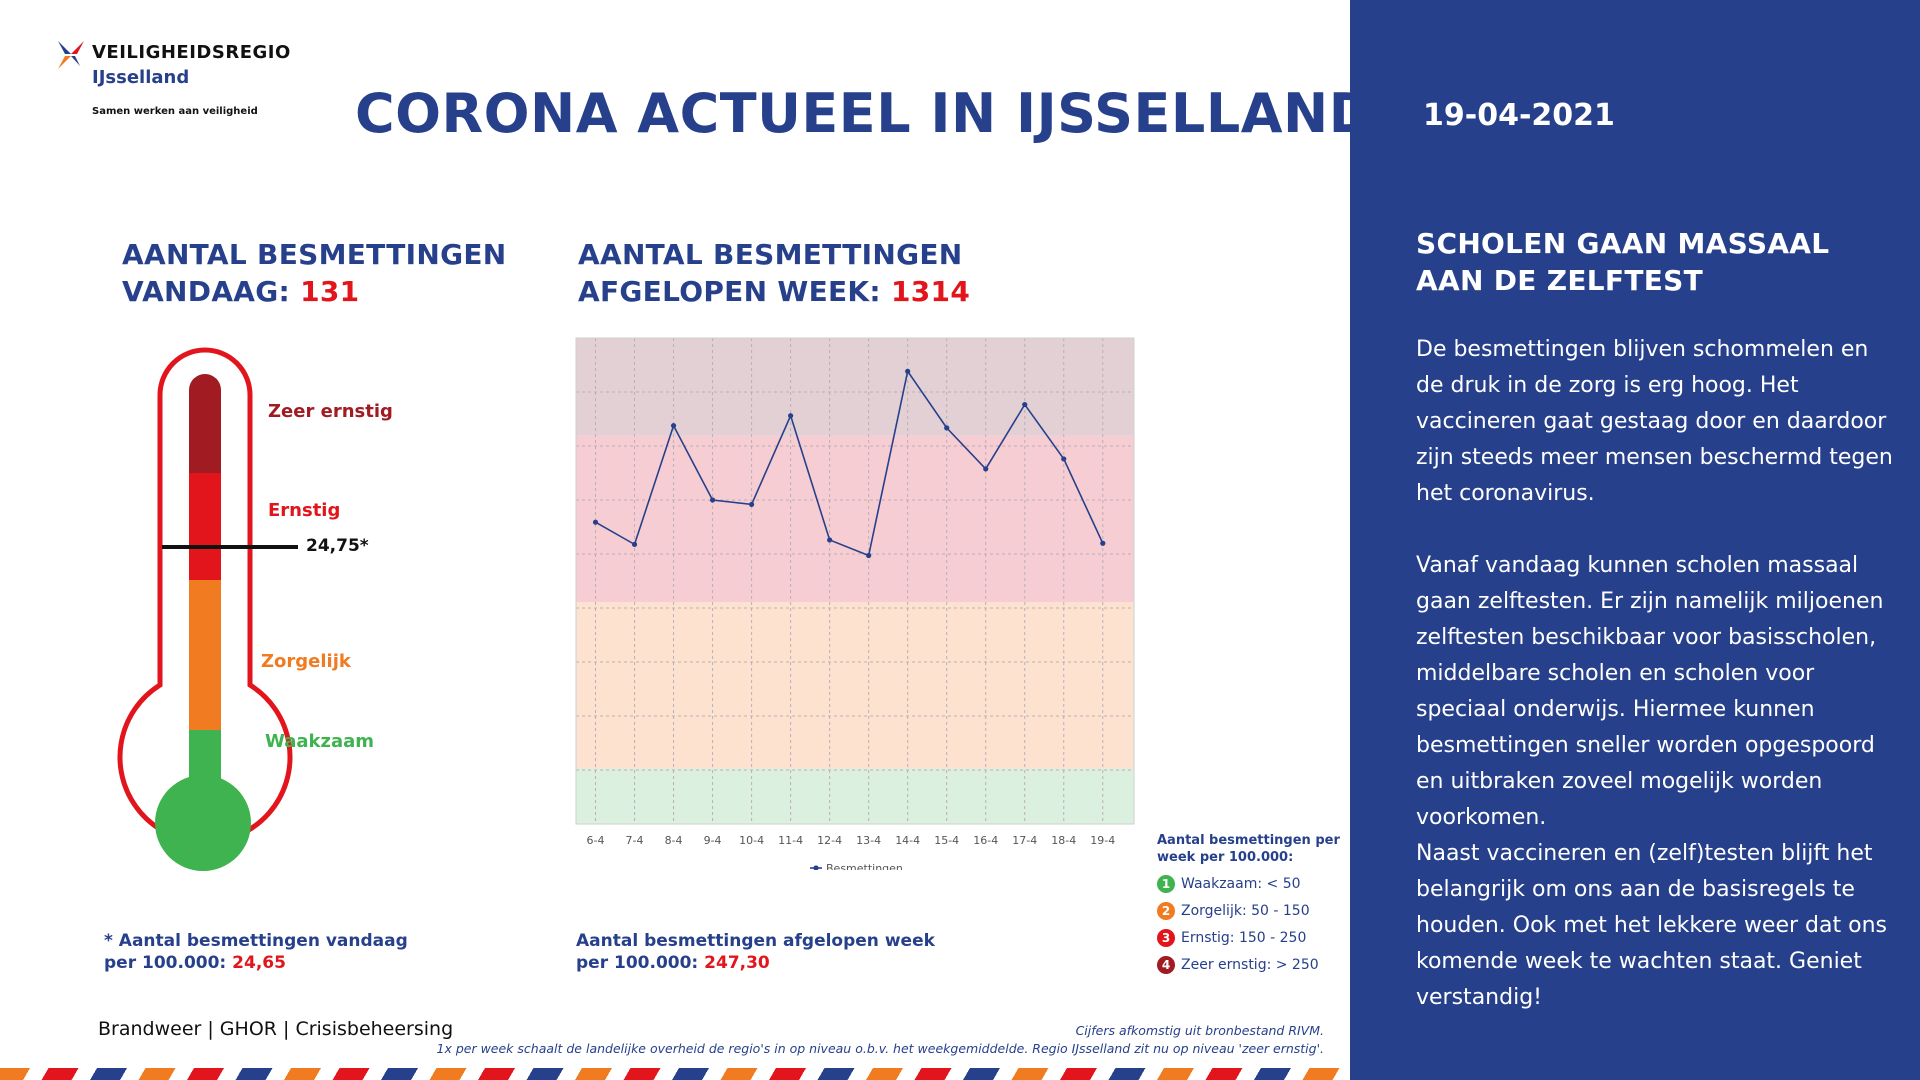 This screenshot has width=1920, height=1080. I want to click on legend-item: 4 Zeer ernstig: > 250, so click(1252, 965).